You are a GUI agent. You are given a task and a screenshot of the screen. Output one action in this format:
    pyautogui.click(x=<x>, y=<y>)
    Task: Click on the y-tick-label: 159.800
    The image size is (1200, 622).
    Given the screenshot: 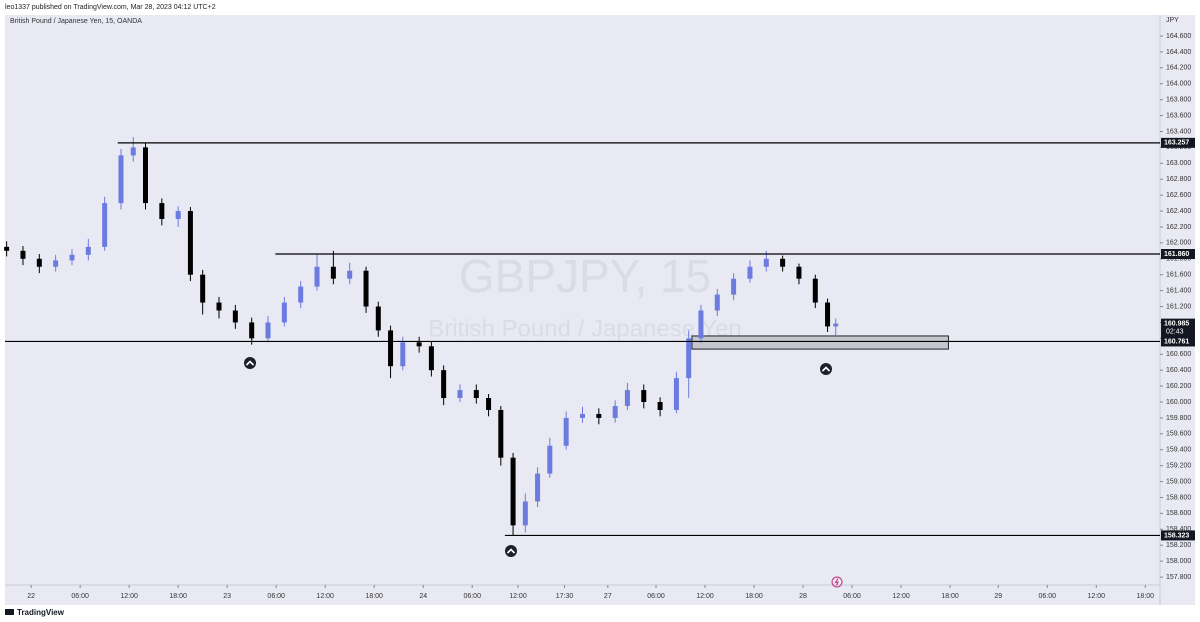 What is the action you would take?
    pyautogui.click(x=1178, y=418)
    